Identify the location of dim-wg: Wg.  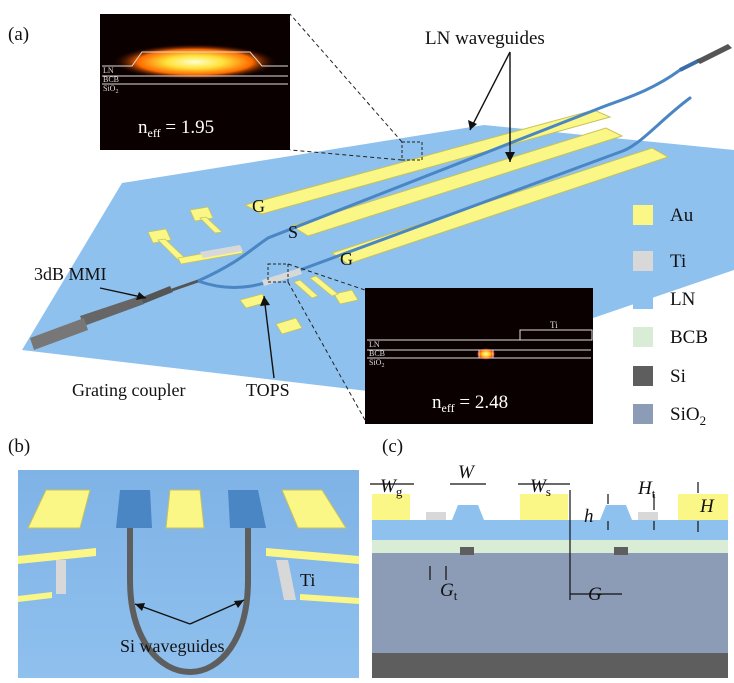
(391, 487).